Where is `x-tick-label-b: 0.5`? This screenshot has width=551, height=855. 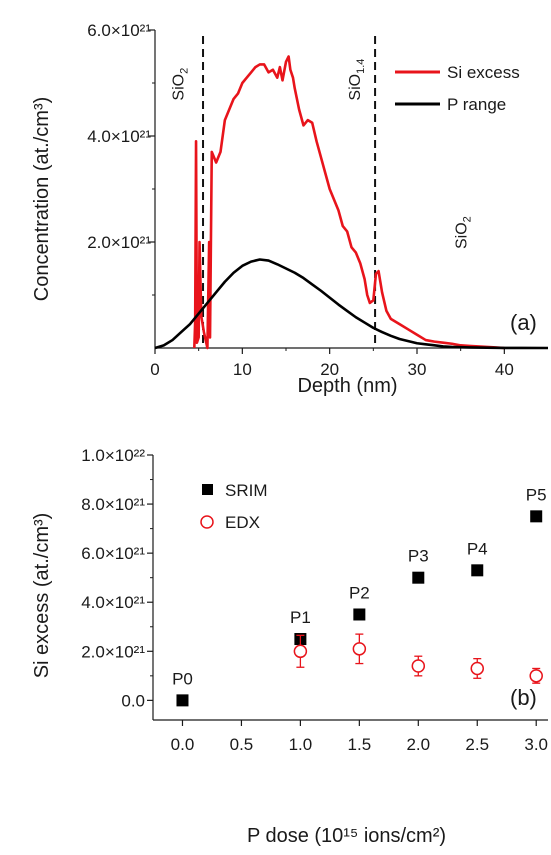
x-tick-label-b: 0.5 is located at coordinates (242, 744).